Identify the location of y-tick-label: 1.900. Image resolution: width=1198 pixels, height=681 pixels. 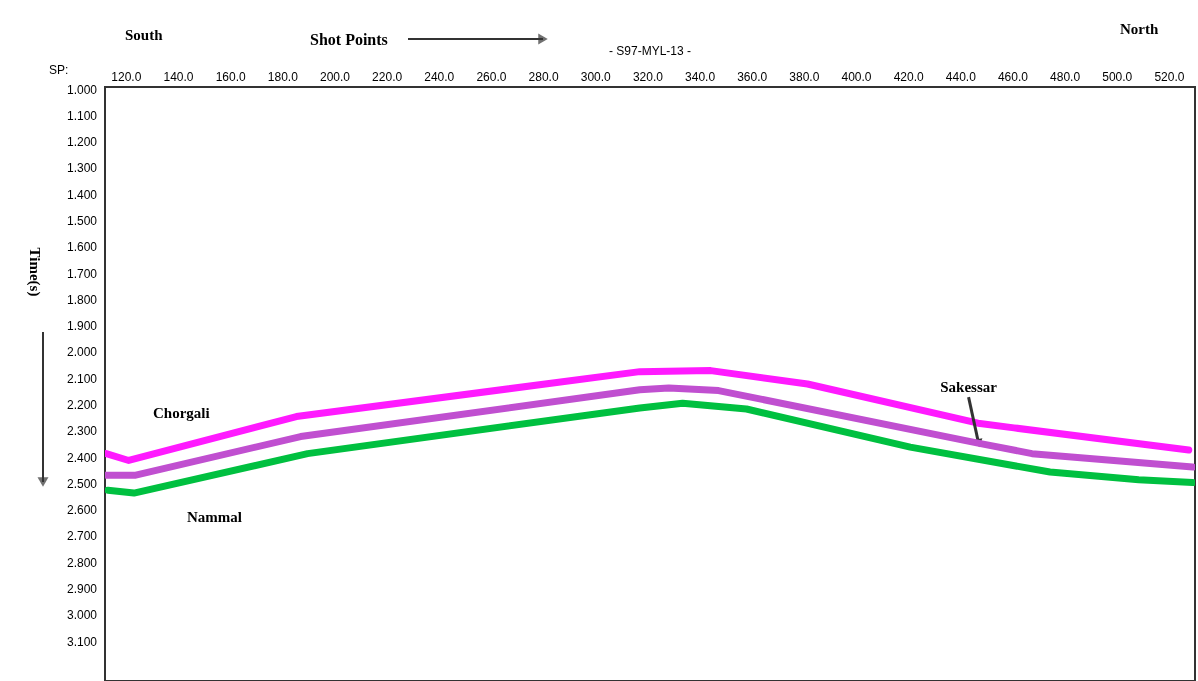
(82, 326).